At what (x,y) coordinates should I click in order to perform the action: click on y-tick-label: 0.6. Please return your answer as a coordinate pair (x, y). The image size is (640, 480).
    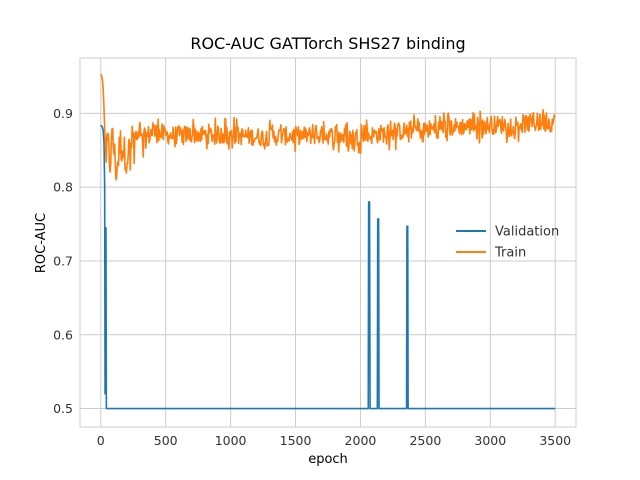
    Looking at the image, I should click on (63, 334).